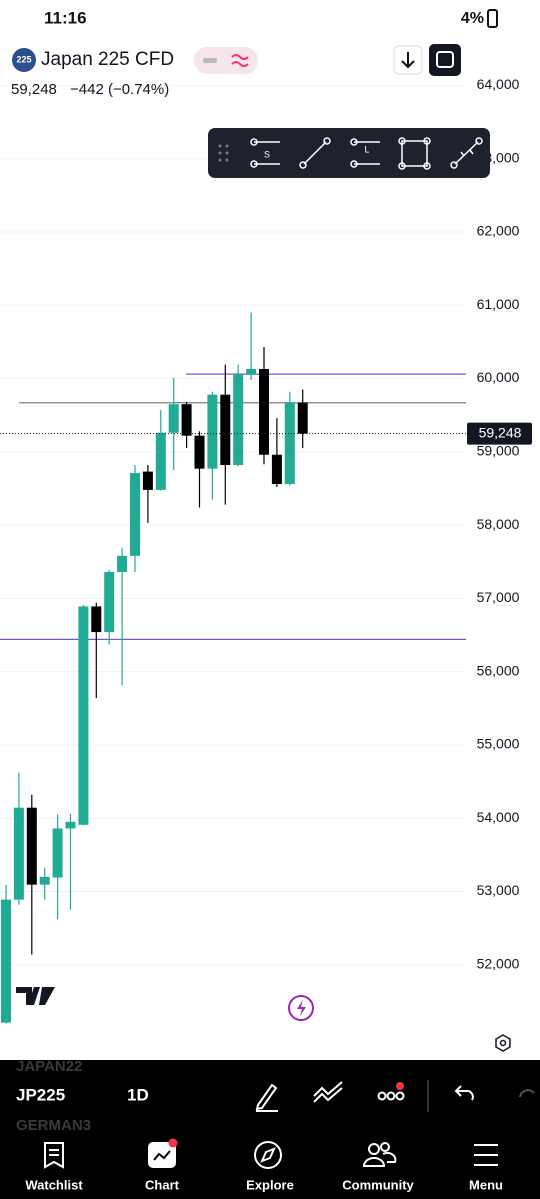 Image resolution: width=540 pixels, height=1199 pixels. Describe the element at coordinates (162, 1184) in the screenshot. I see `nav-label: Chart` at that location.